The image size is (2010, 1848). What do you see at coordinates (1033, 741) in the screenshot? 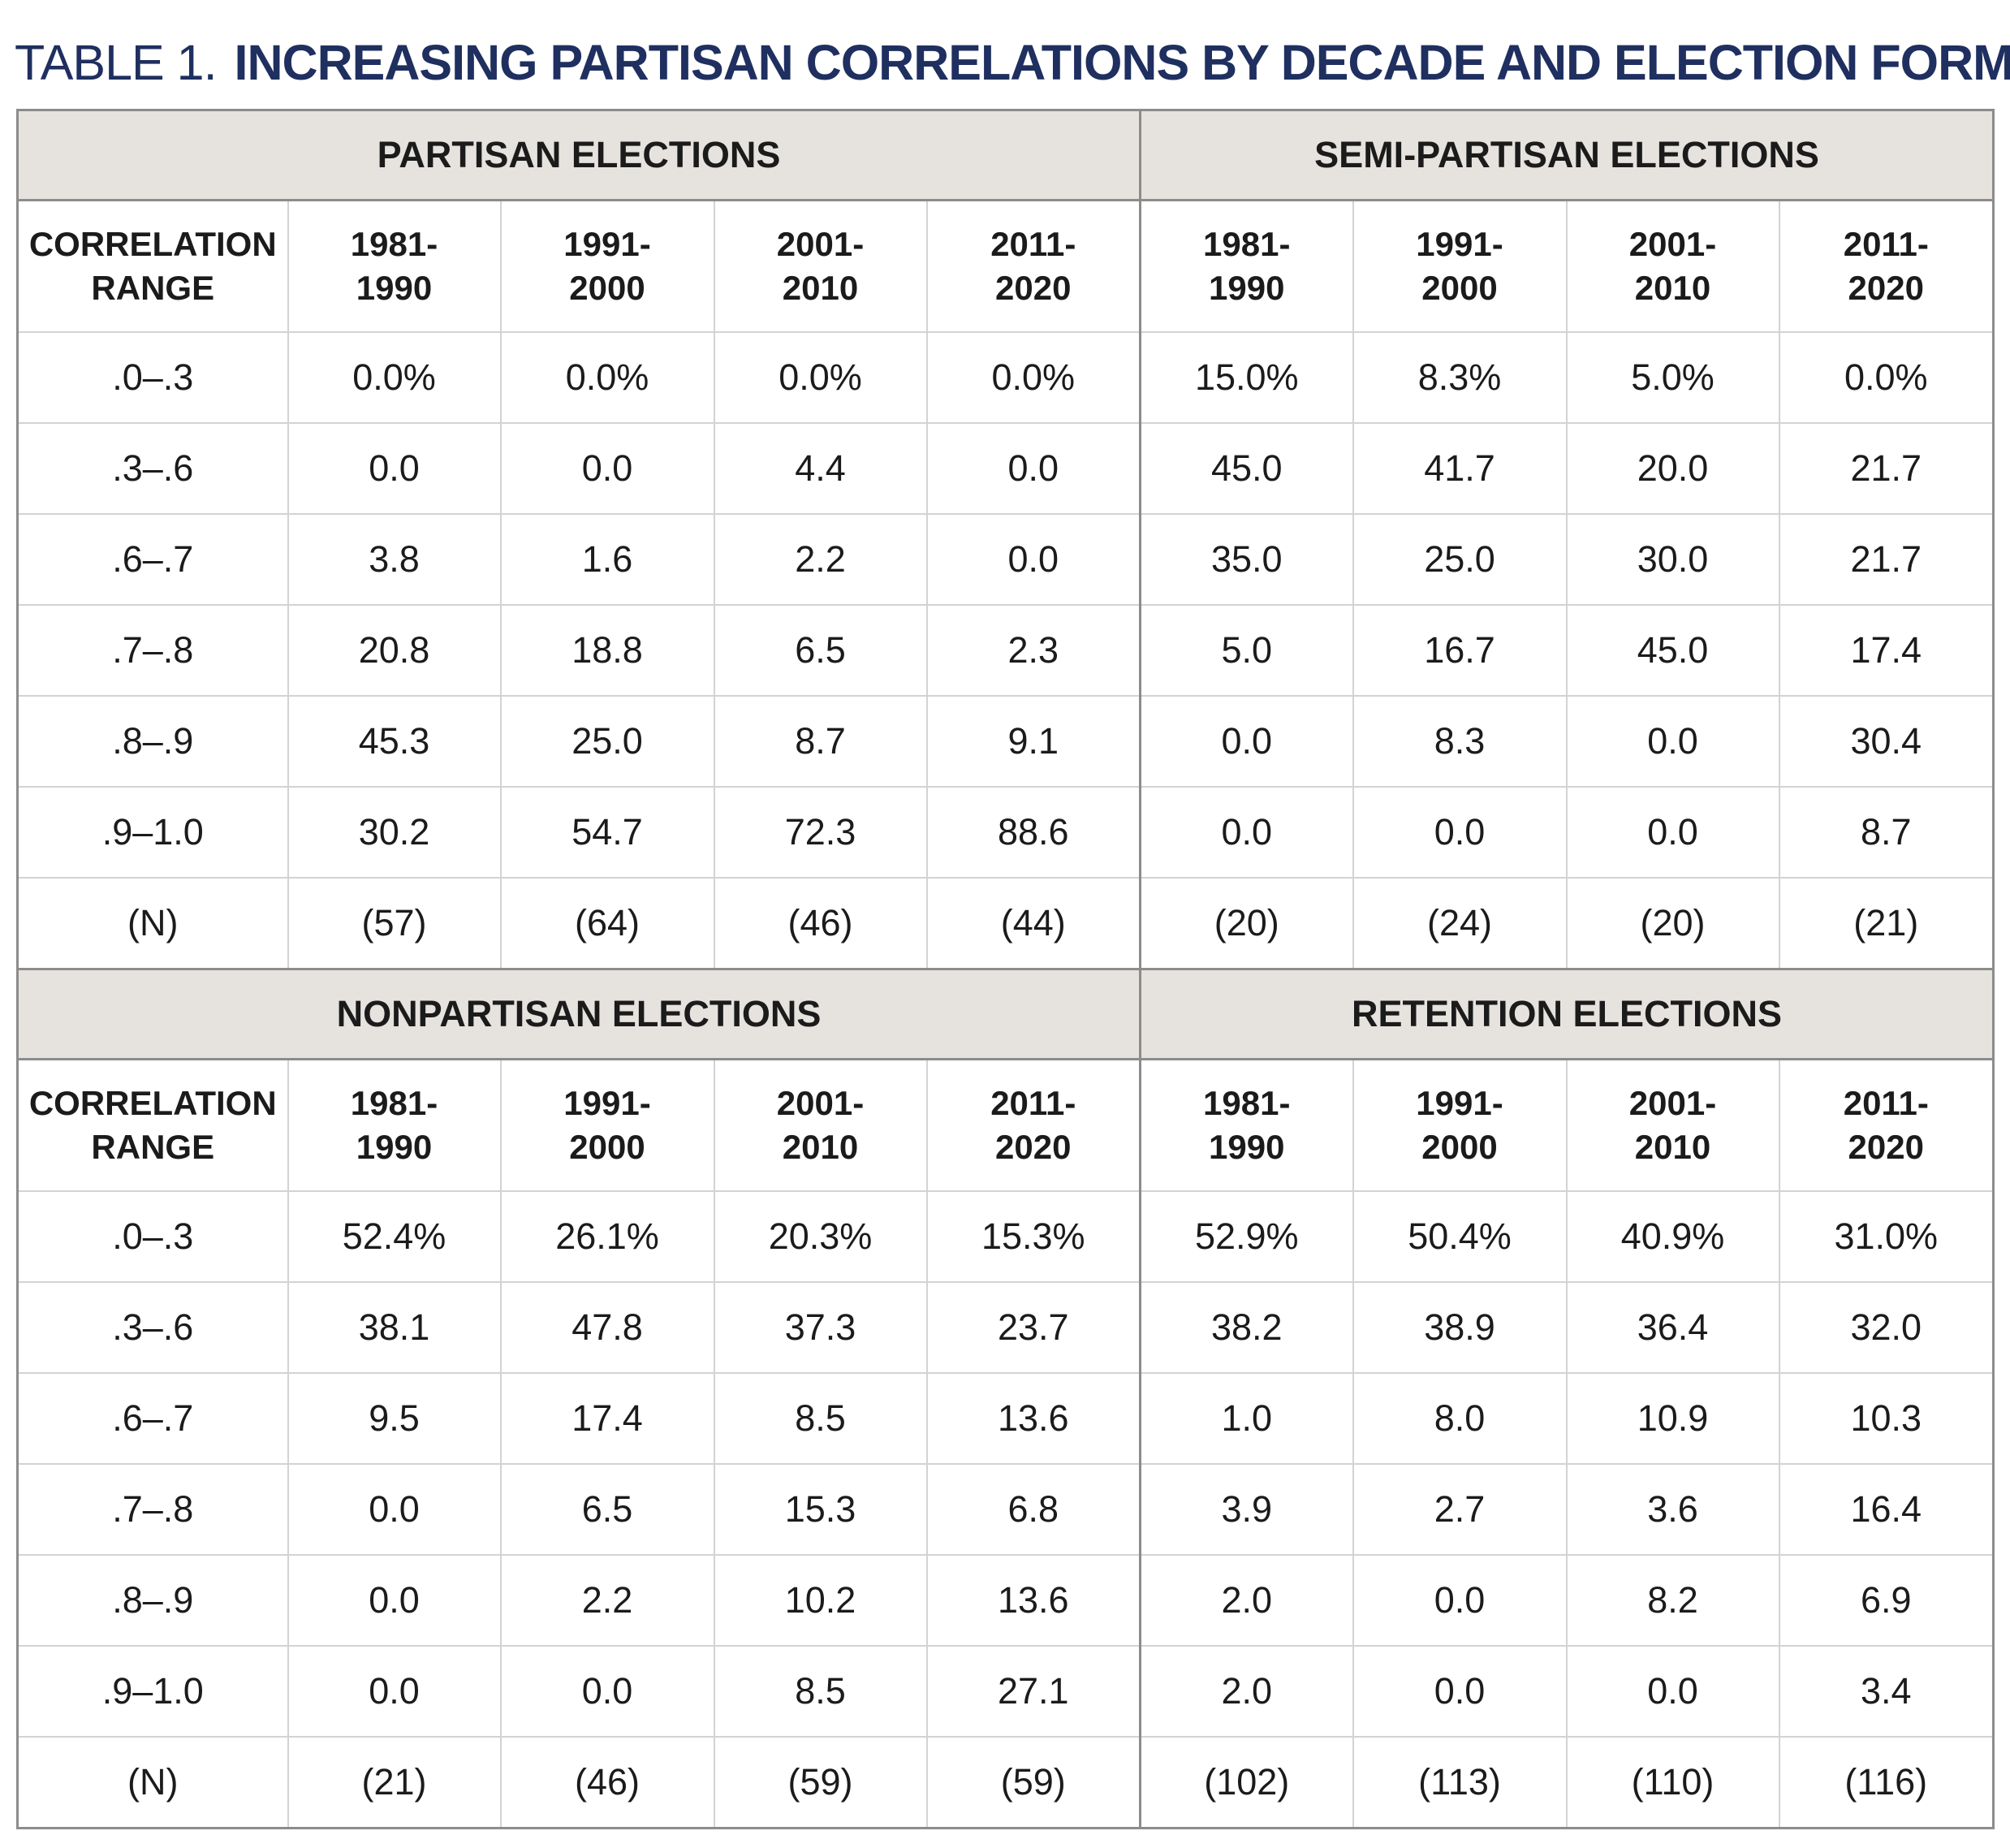
I see `value-cell: 9.1` at bounding box center [1033, 741].